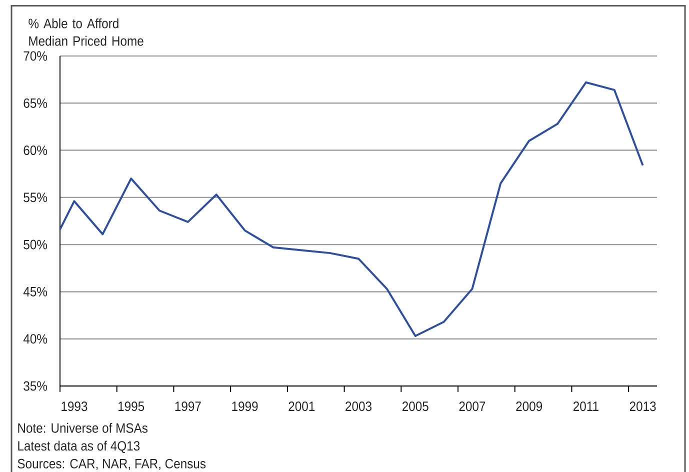 The image size is (689, 472). Describe the element at coordinates (36, 56) in the screenshot. I see `y-tick-label: 70%` at that location.